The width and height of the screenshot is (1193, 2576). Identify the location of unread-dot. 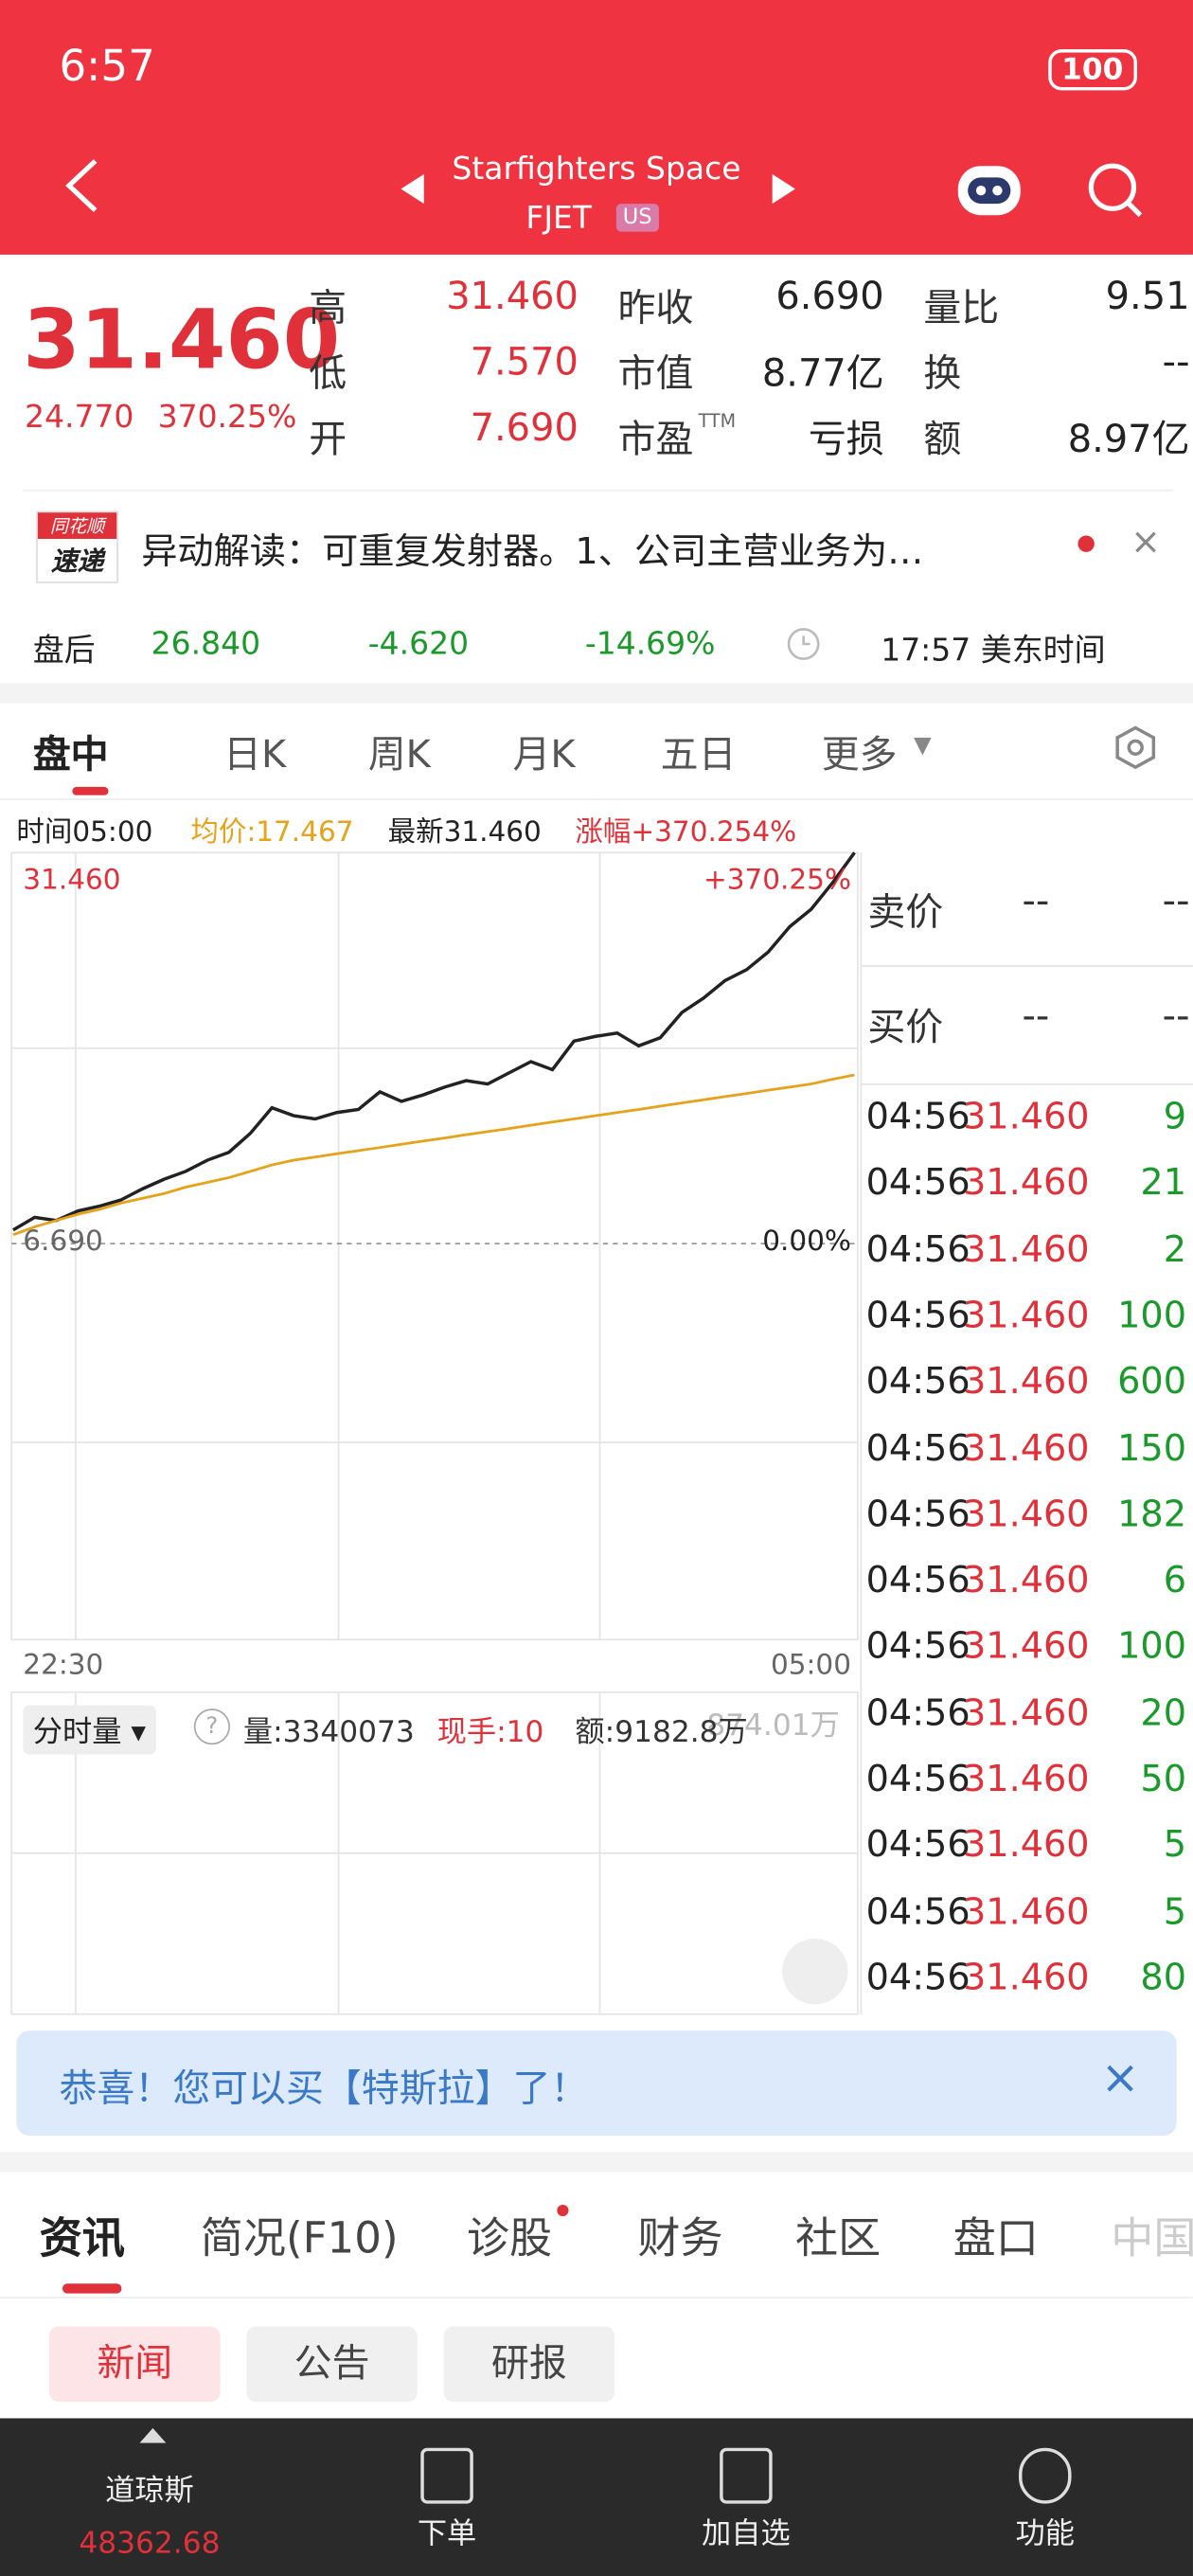
(1086, 543).